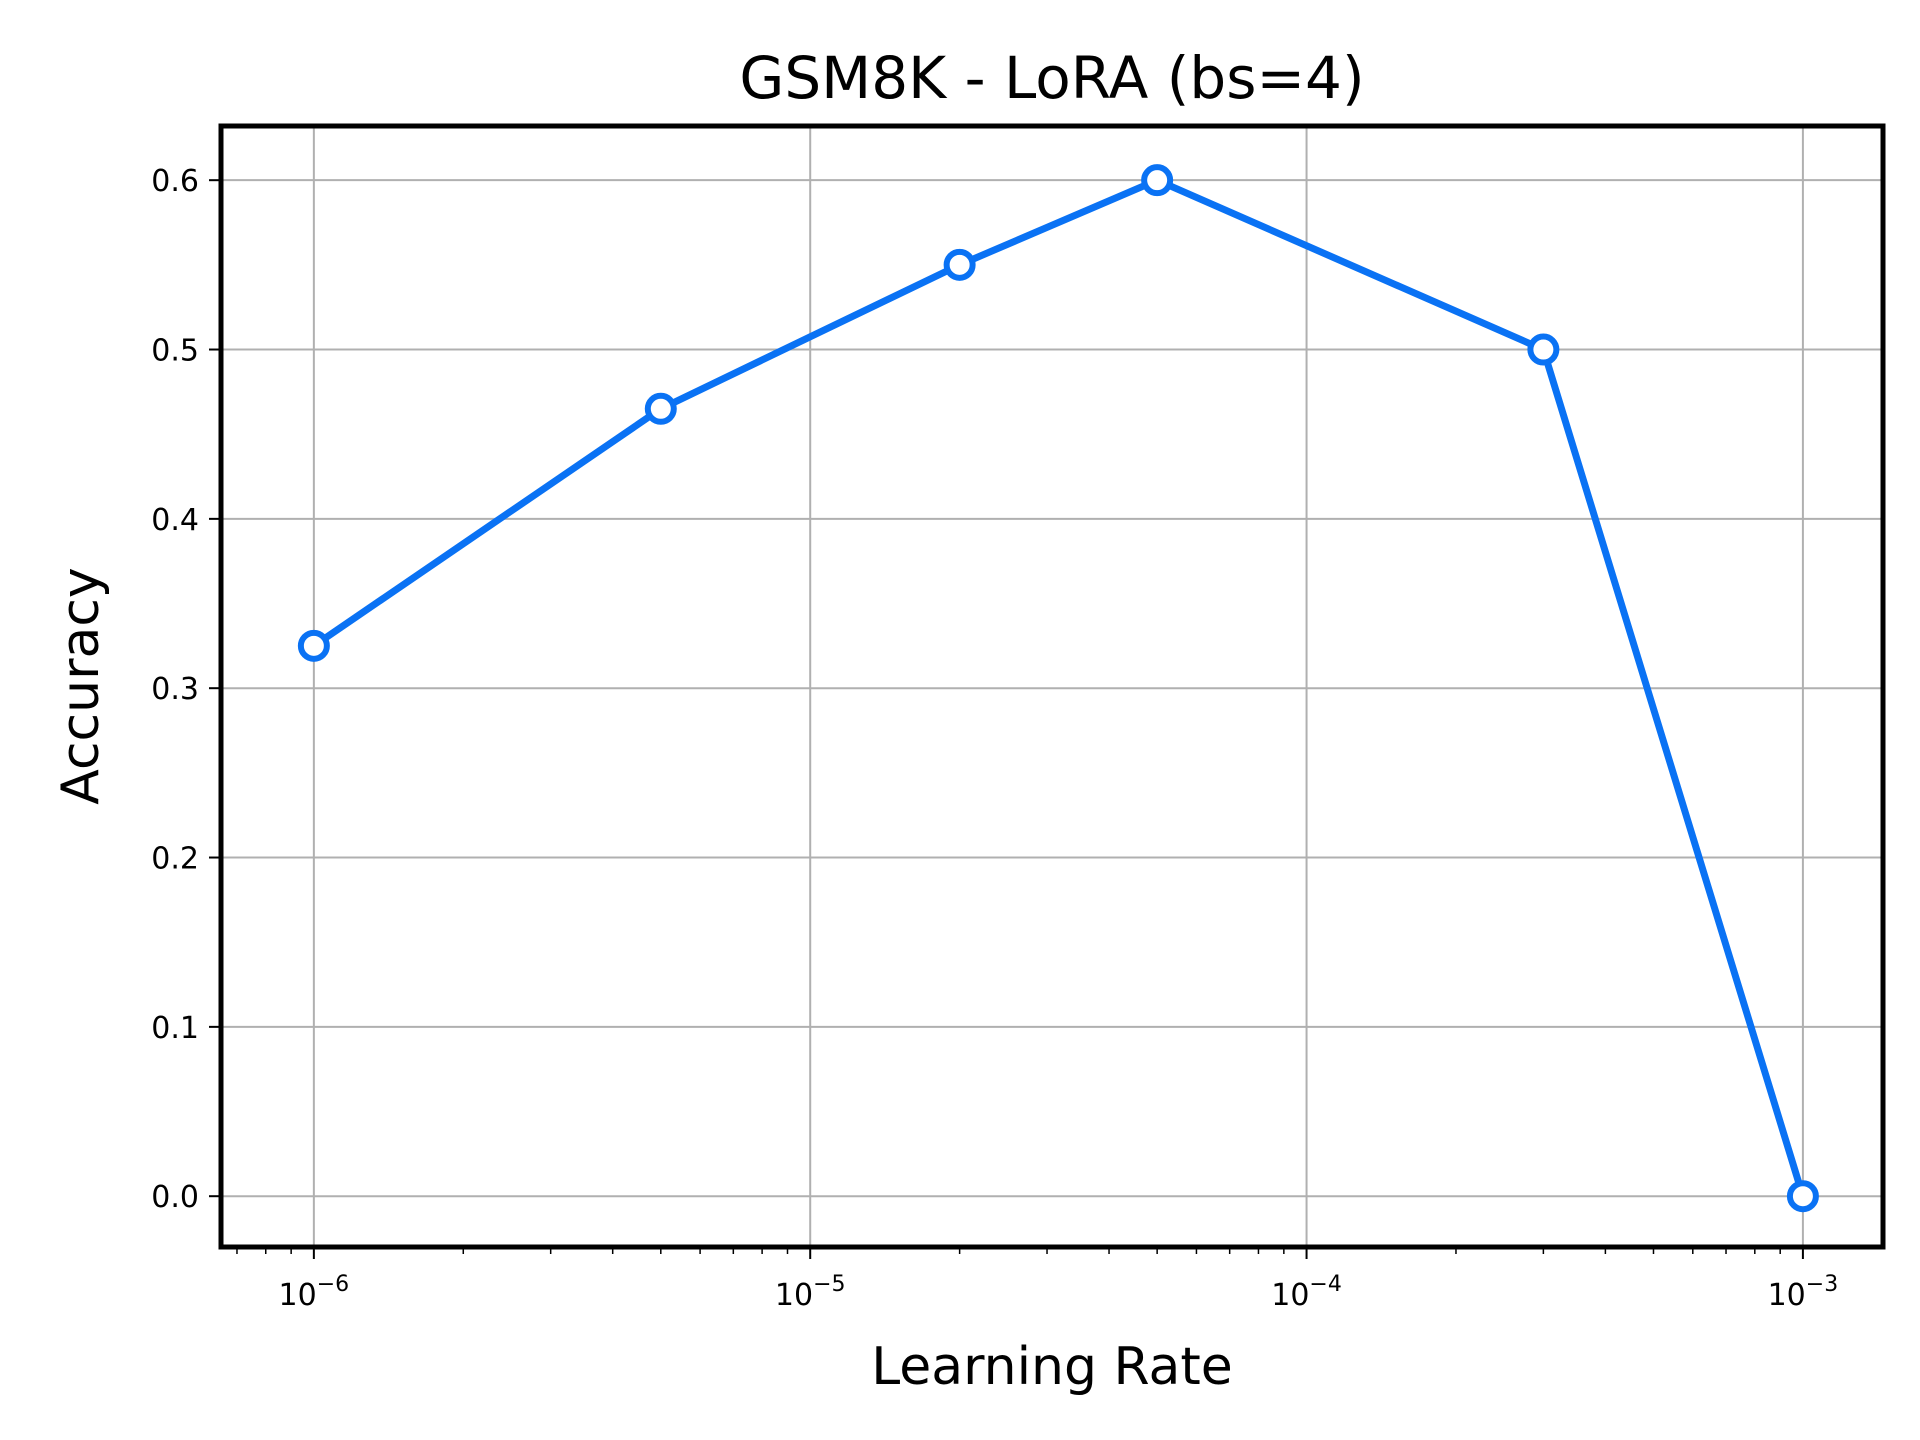 The image size is (1920, 1440). What do you see at coordinates (314, 1292) in the screenshot?
I see `x-tick-label: 10⁻⁶` at bounding box center [314, 1292].